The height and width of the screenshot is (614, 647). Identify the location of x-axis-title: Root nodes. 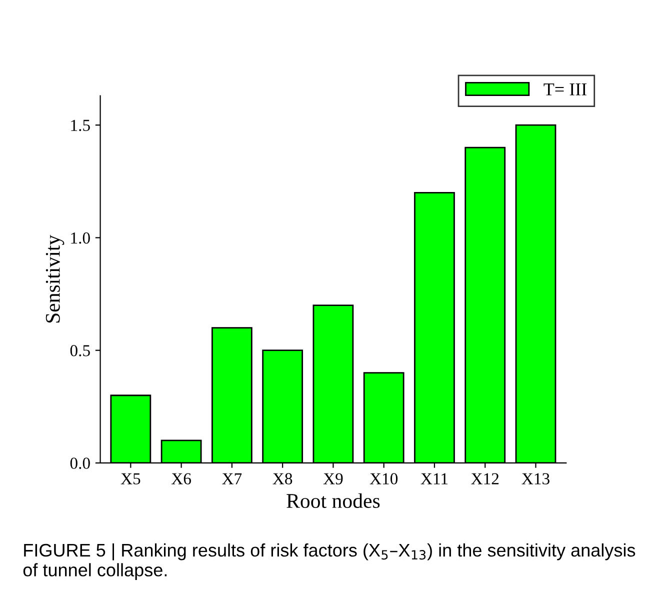
(333, 500).